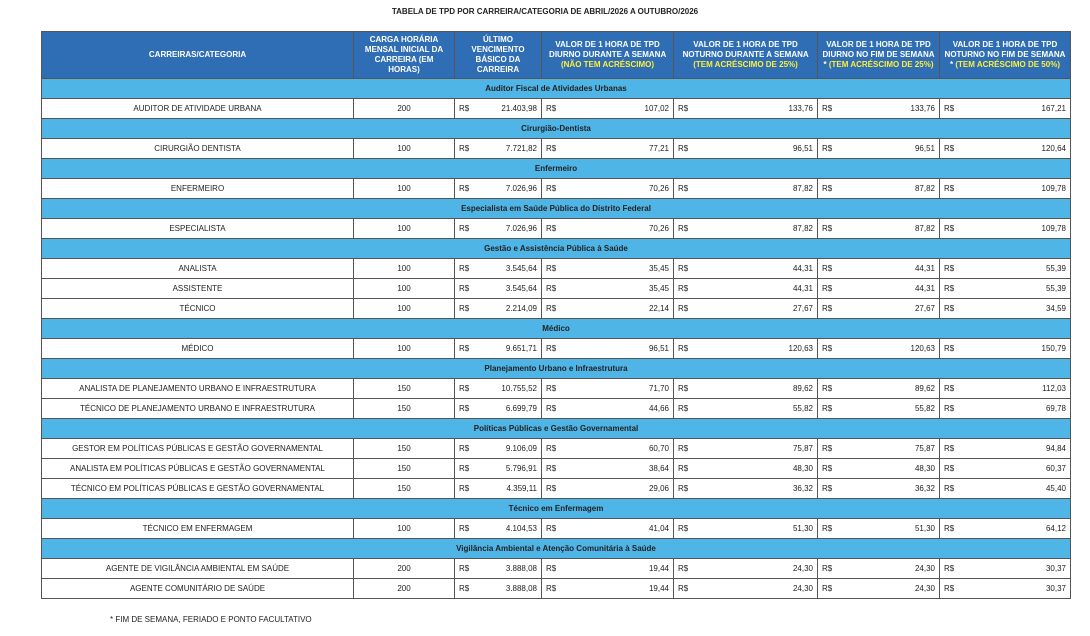  I want to click on hours-cell: 100, so click(404, 528).